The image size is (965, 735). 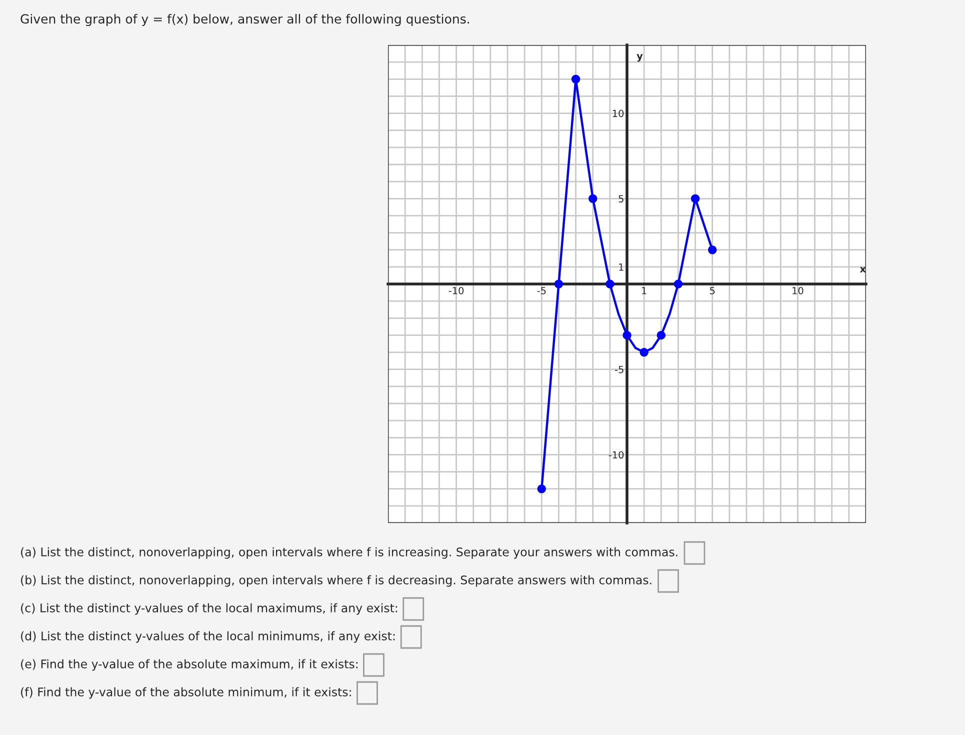 What do you see at coordinates (798, 290) in the screenshot?
I see `x-tick-label: 10` at bounding box center [798, 290].